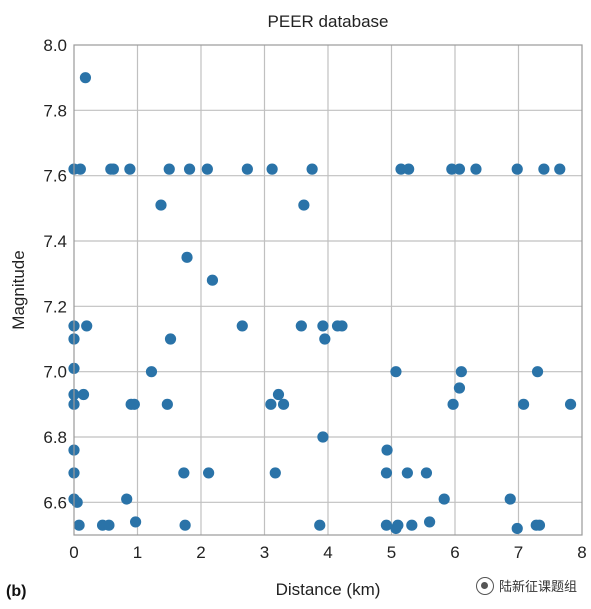 The width and height of the screenshot is (591, 609). I want to click on watermark: 陆新征课题组, so click(526, 585).